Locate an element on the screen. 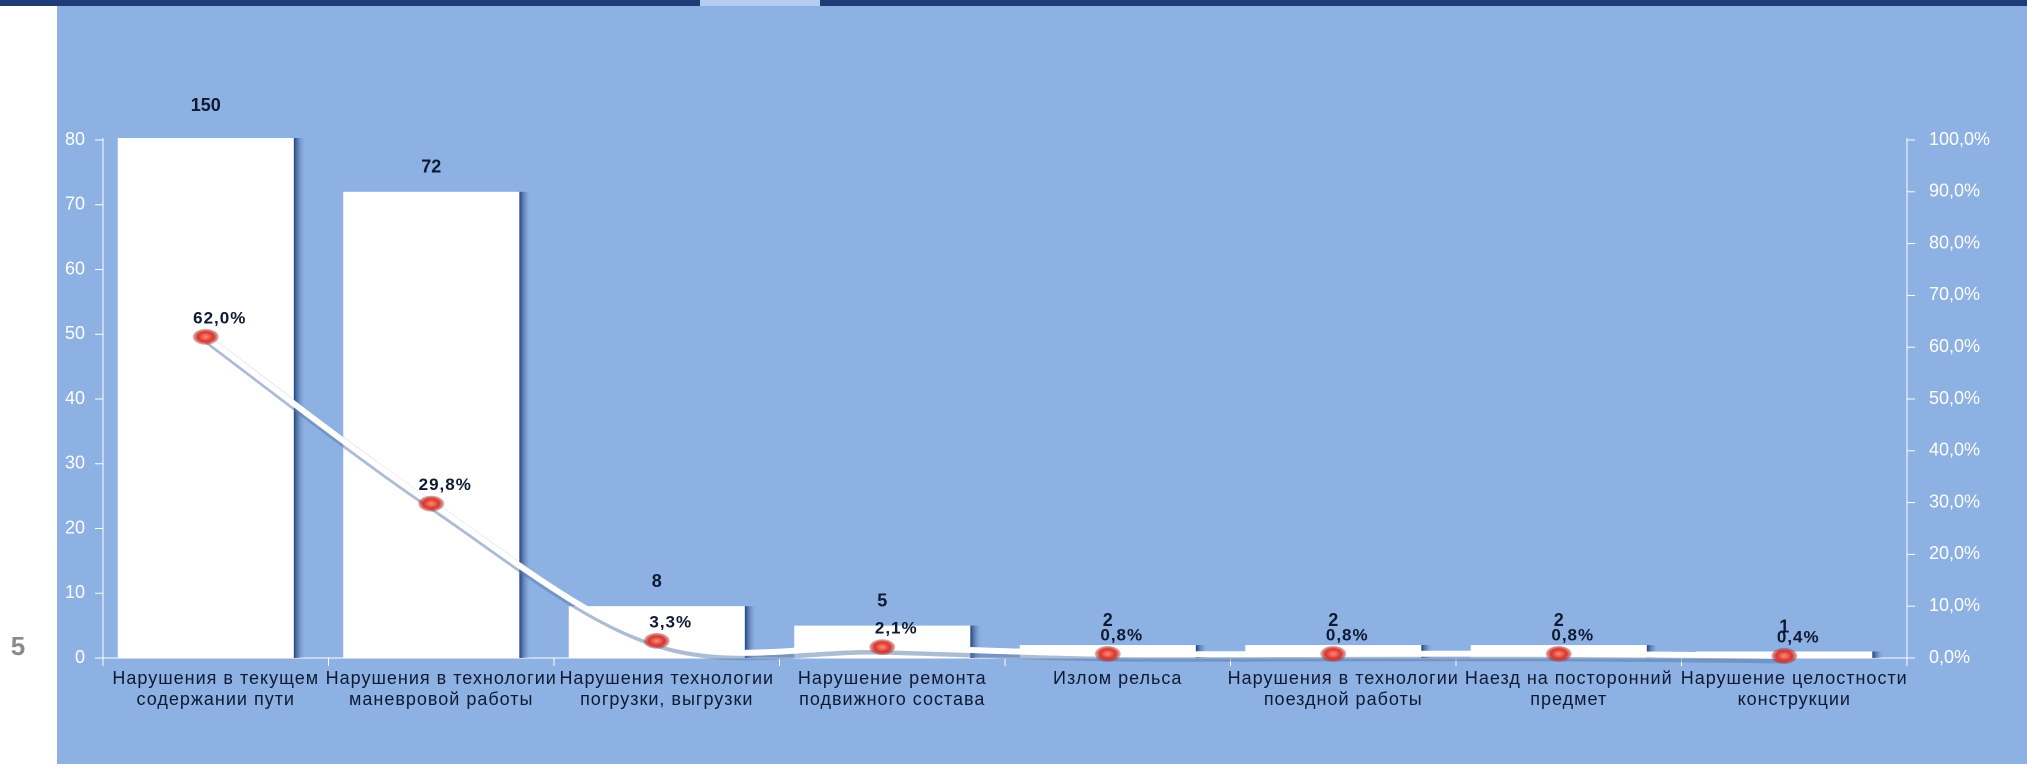 This screenshot has height=769, width=2027. y2-tick-label: 50,0% is located at coordinates (1954, 398).